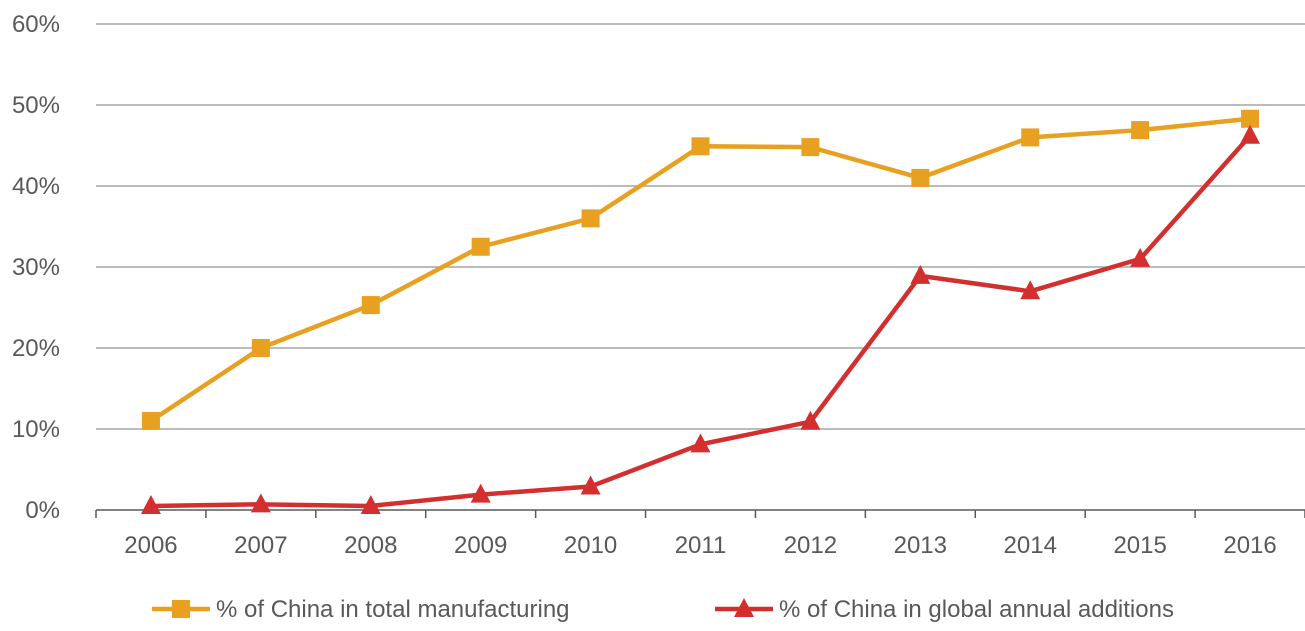  What do you see at coordinates (370, 545) in the screenshot?
I see `x-tick-label: 2008` at bounding box center [370, 545].